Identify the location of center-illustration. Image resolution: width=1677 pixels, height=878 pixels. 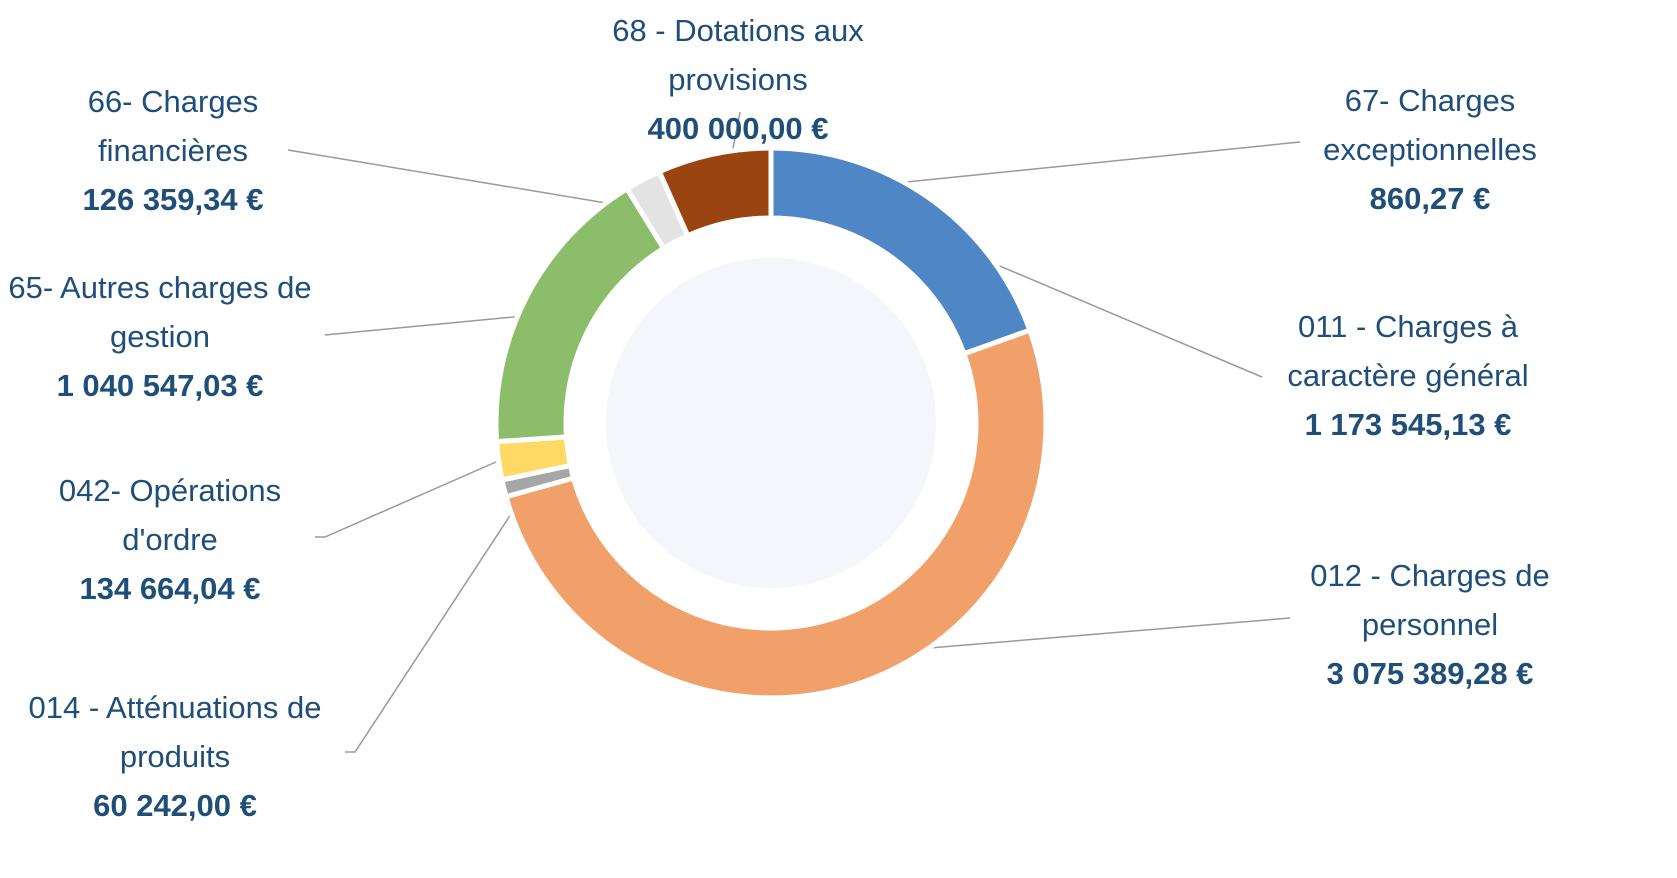
(771, 423).